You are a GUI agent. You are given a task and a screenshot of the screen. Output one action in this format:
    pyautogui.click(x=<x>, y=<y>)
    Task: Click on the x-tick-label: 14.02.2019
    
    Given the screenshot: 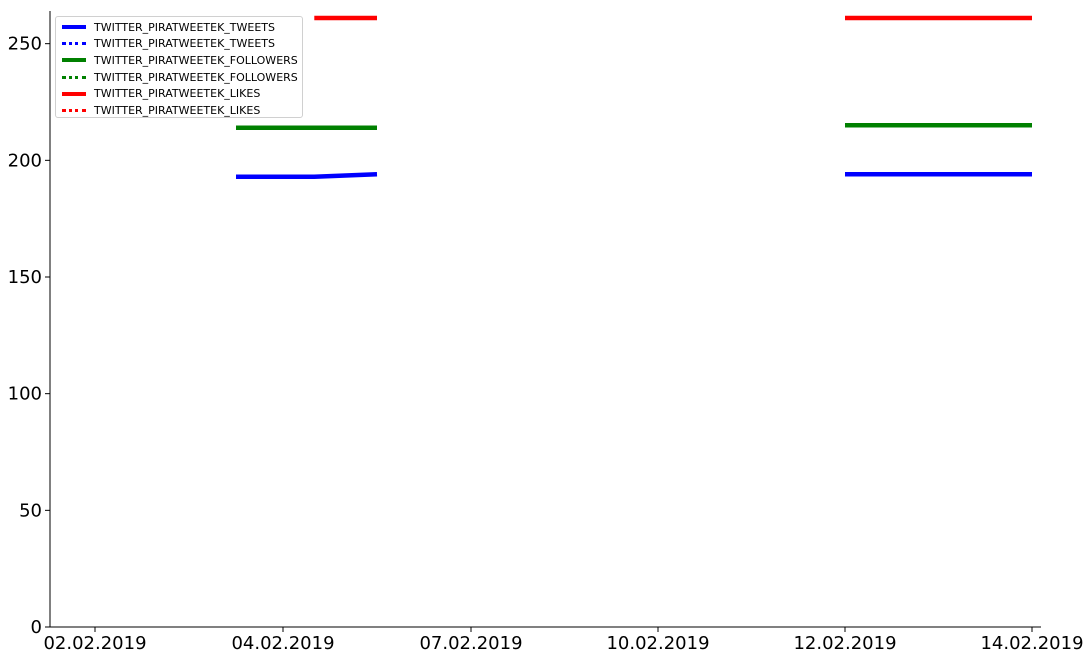 What is the action you would take?
    pyautogui.click(x=1031, y=643)
    